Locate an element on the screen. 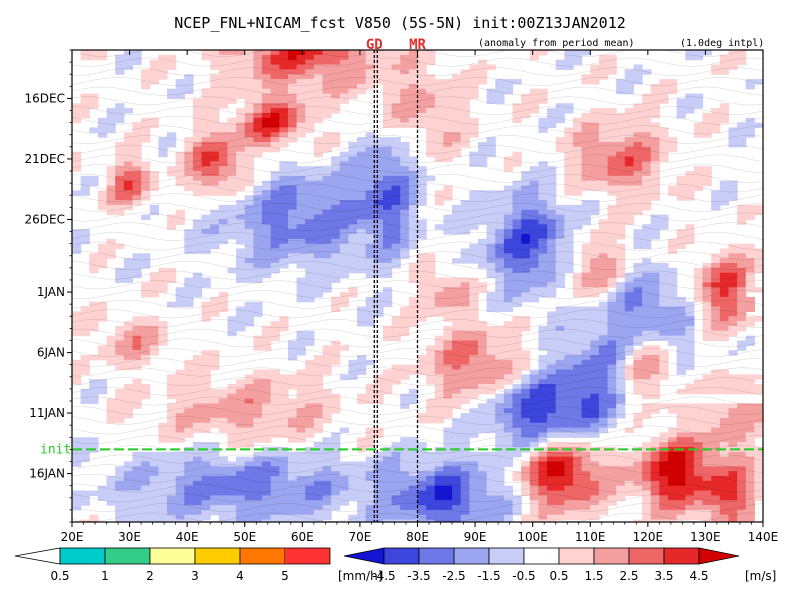 Image resolution: width=800 pixels, height=600 pixels. y-tick-label: 21DEC is located at coordinates (45, 159).